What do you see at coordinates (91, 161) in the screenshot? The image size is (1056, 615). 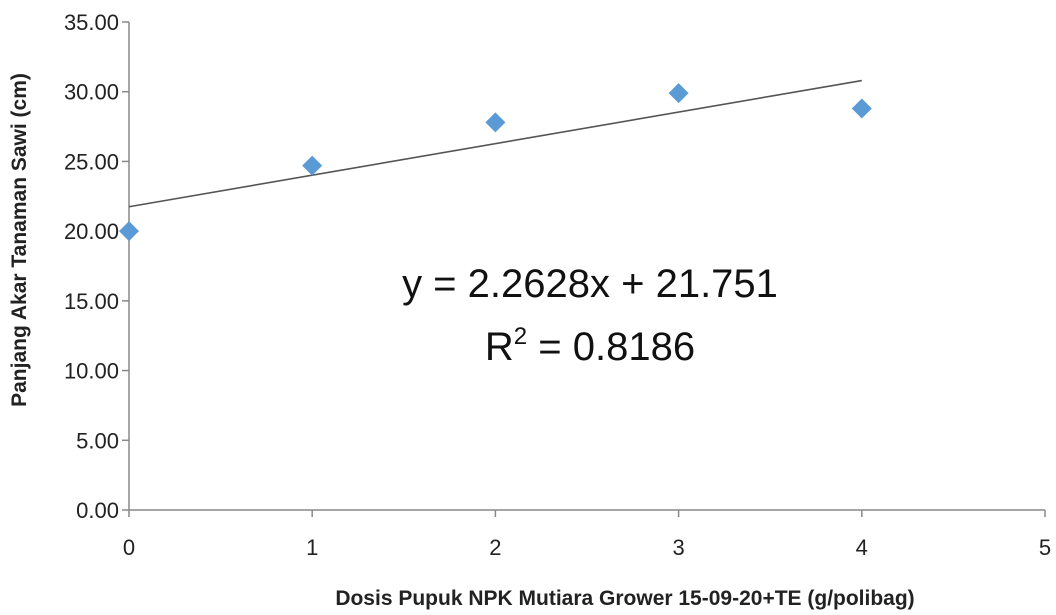 I see `y-tick-label: 25.00` at bounding box center [91, 161].